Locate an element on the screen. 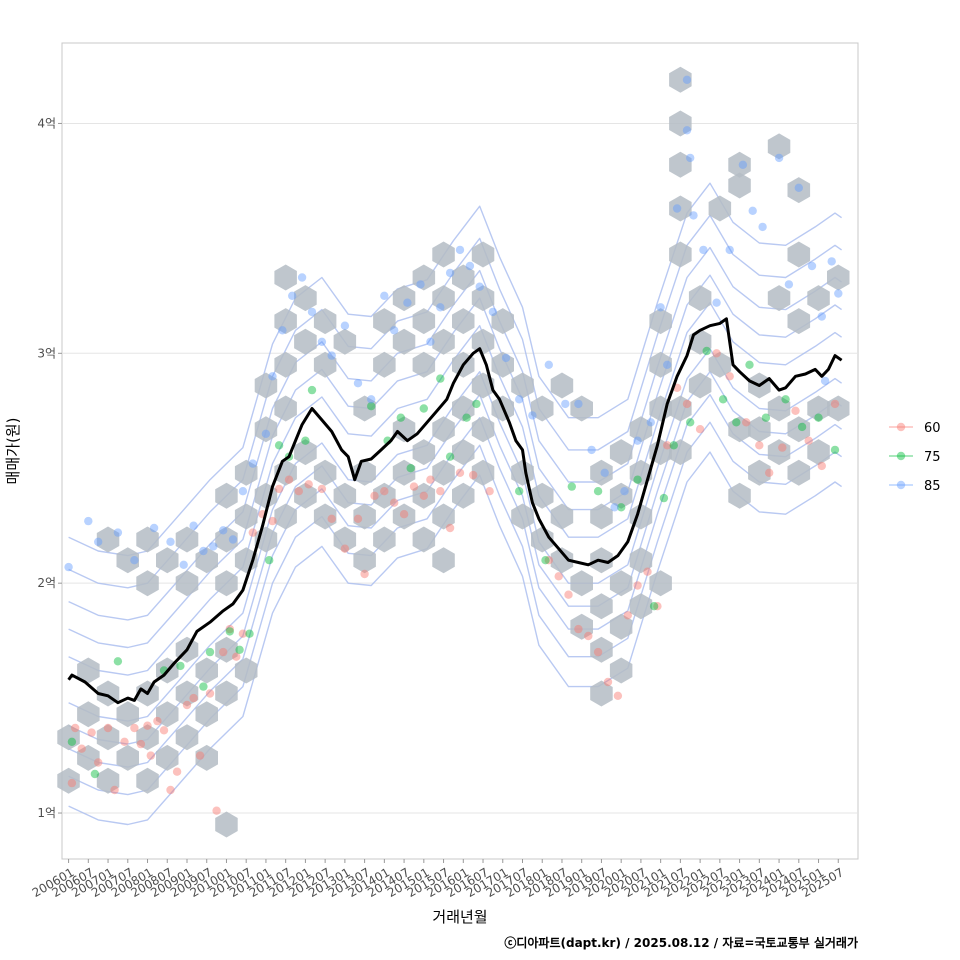 The image size is (960, 960). legend-item-85: 85 is located at coordinates (915, 486).